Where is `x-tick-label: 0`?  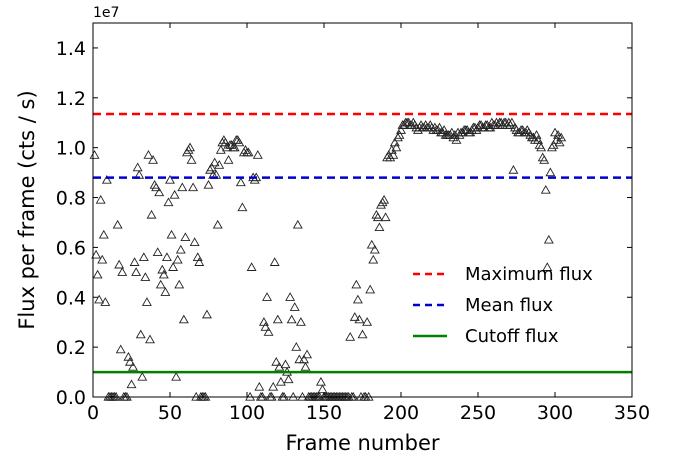 x-tick-label: 0 is located at coordinates (93, 413).